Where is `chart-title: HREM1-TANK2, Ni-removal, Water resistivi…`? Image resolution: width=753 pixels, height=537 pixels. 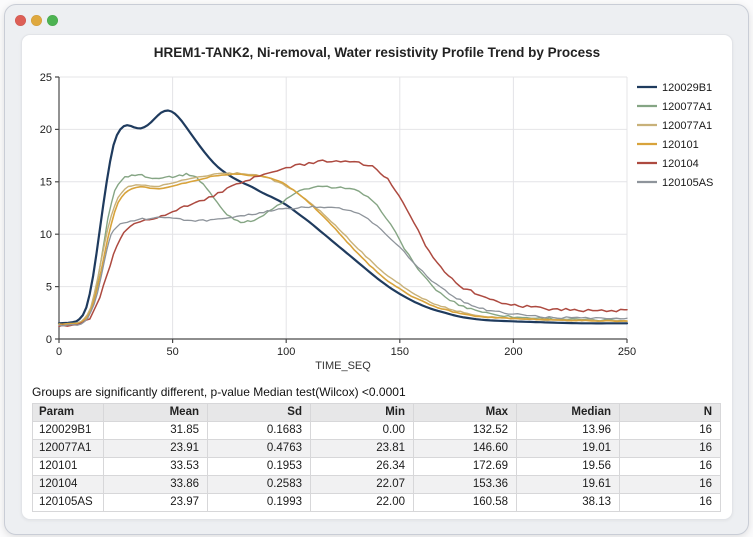
chart-title: HREM1-TANK2, Ni-removal, Water resistivi… is located at coordinates (377, 52).